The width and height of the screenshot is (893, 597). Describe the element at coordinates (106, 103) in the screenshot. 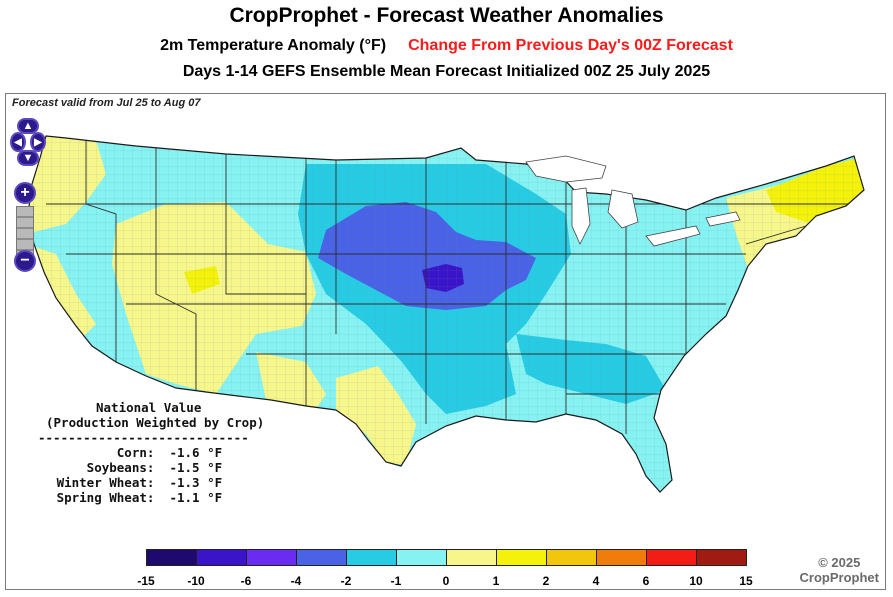

I see `forecast-valid-text: Forecast valid from Jul 25 to Aug 07` at that location.